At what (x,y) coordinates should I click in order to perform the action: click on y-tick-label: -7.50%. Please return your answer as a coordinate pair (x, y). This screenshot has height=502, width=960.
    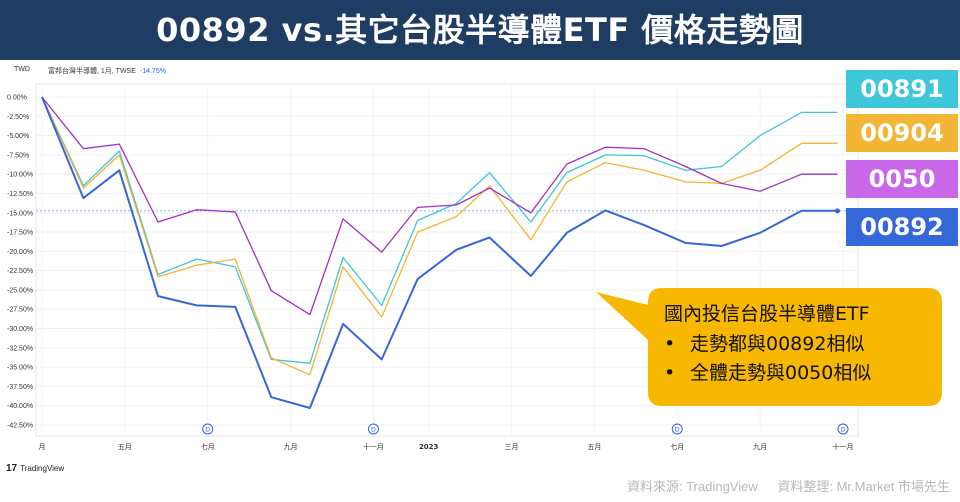
    Looking at the image, I should click on (18, 155).